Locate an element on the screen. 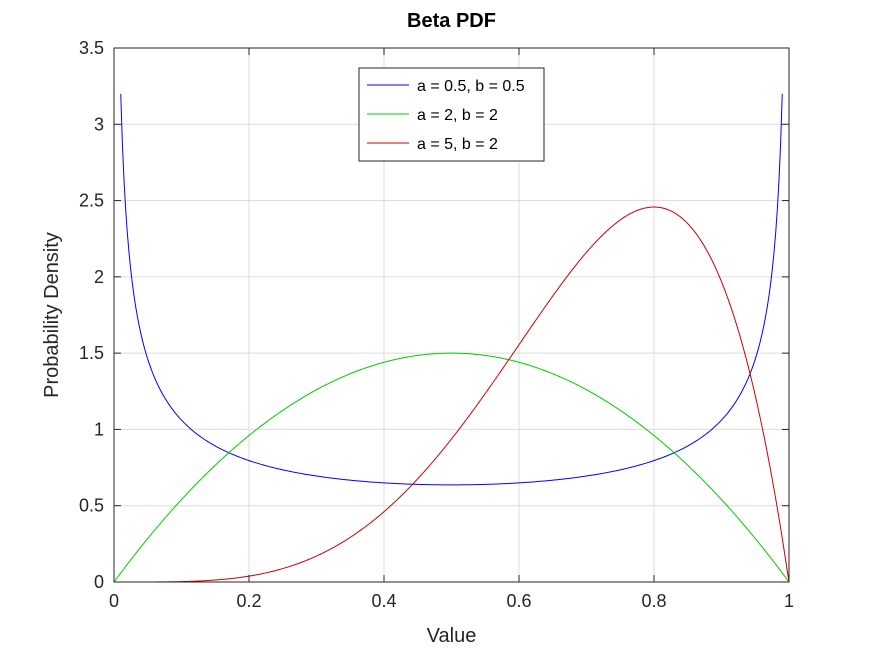 The image size is (872, 654). y-tick-label: 1.5 is located at coordinates (91, 353).